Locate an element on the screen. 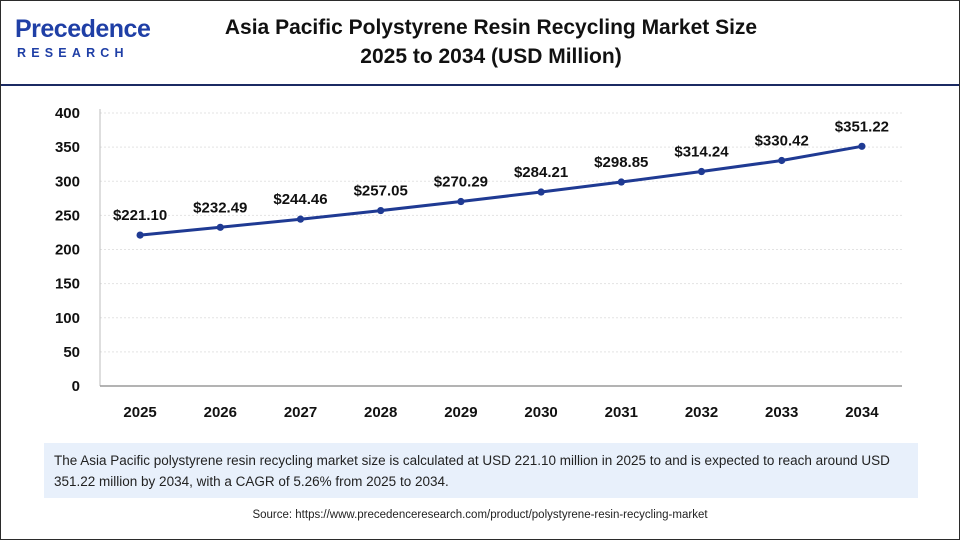 This screenshot has width=960, height=540. y-tick-label: 100 is located at coordinates (67, 318).